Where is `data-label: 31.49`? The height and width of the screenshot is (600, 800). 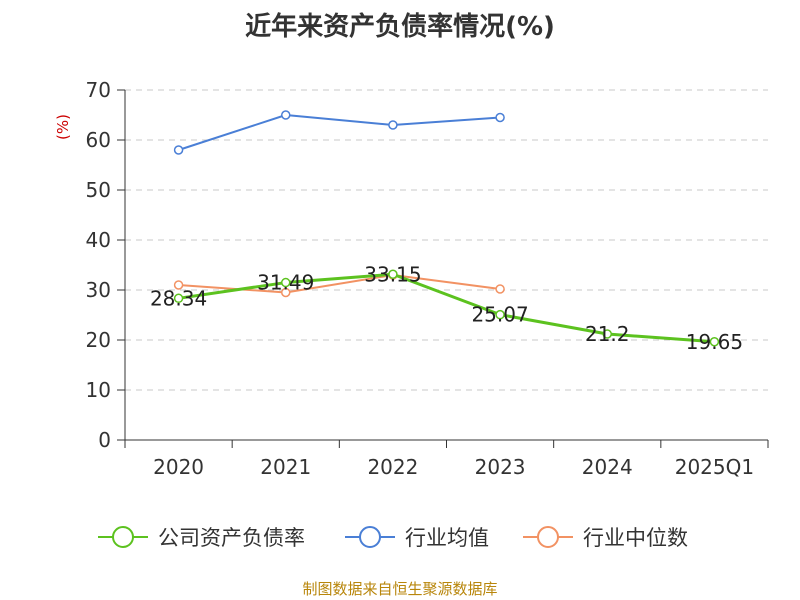
data-label: 31.49 is located at coordinates (285, 283).